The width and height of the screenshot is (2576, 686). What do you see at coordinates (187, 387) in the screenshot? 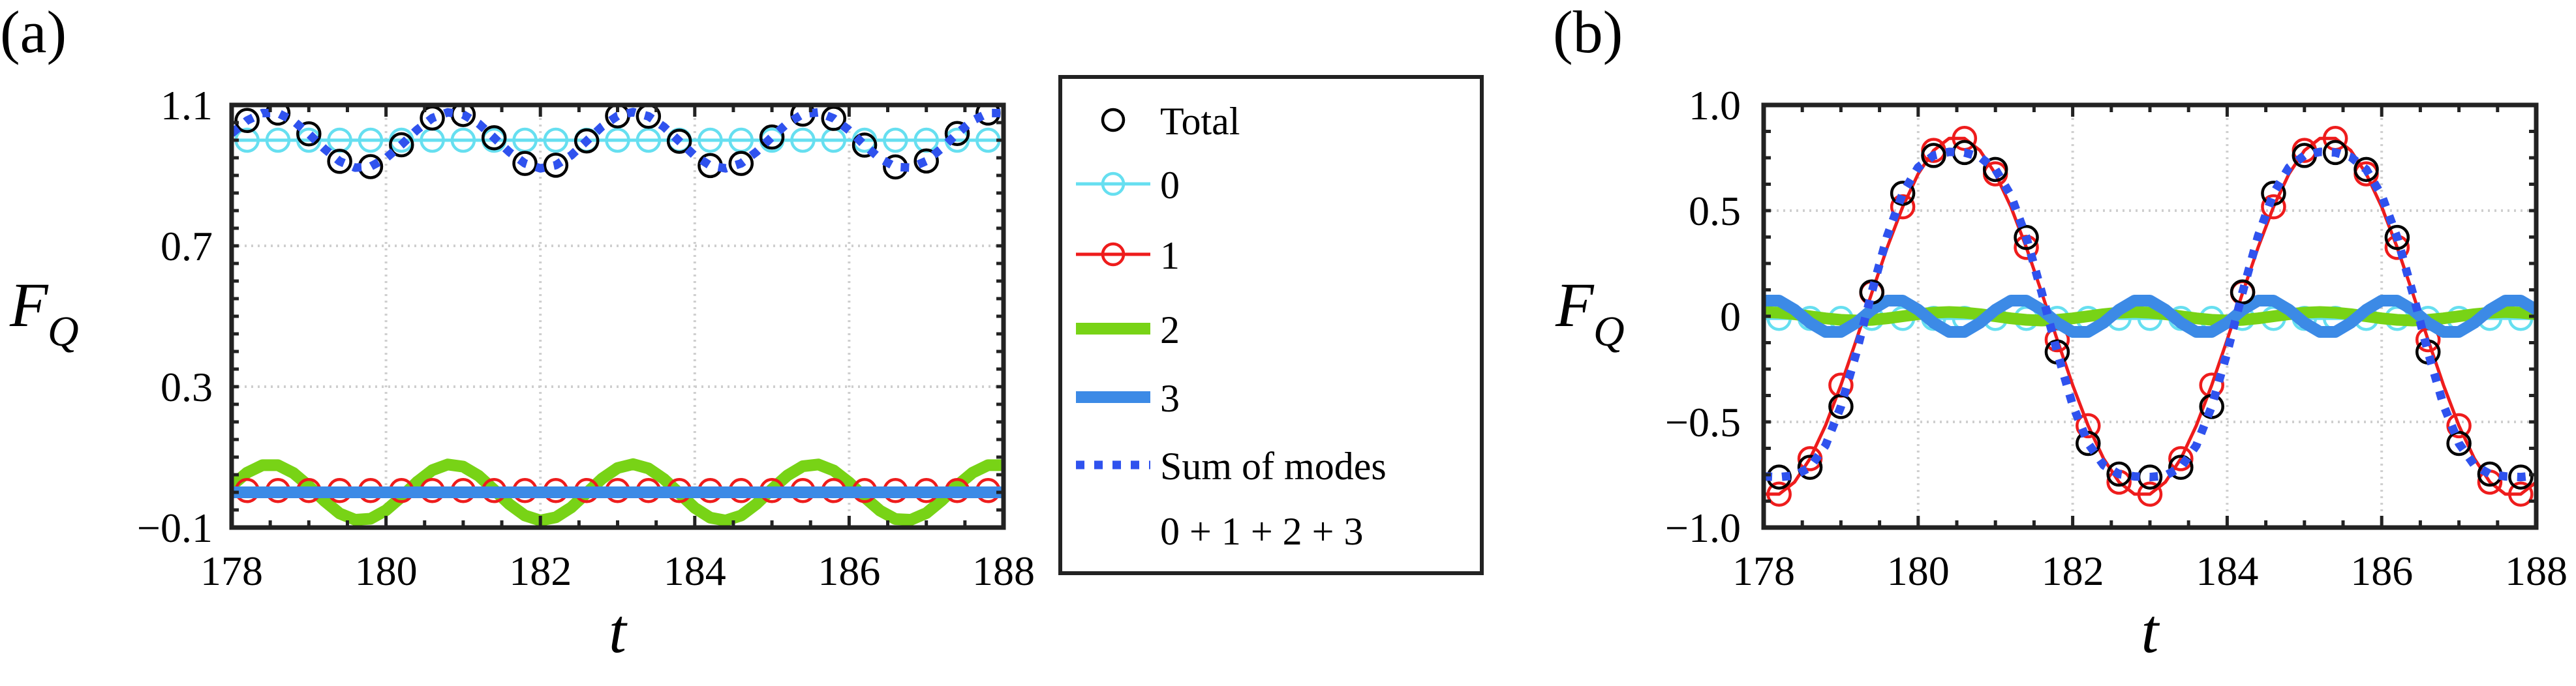
I see `y-tick-label: 0.3` at bounding box center [187, 387].